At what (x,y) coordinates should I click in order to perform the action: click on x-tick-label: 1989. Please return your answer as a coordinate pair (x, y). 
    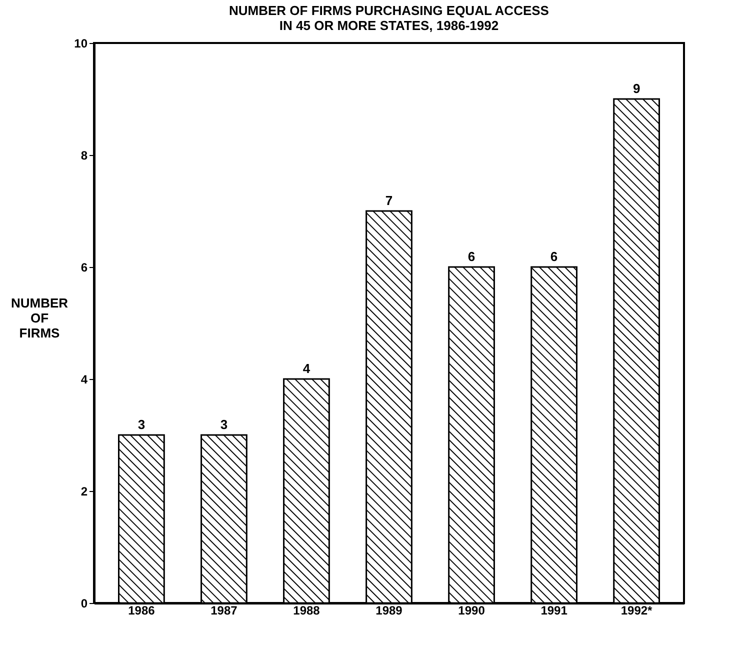
    Looking at the image, I should click on (389, 611).